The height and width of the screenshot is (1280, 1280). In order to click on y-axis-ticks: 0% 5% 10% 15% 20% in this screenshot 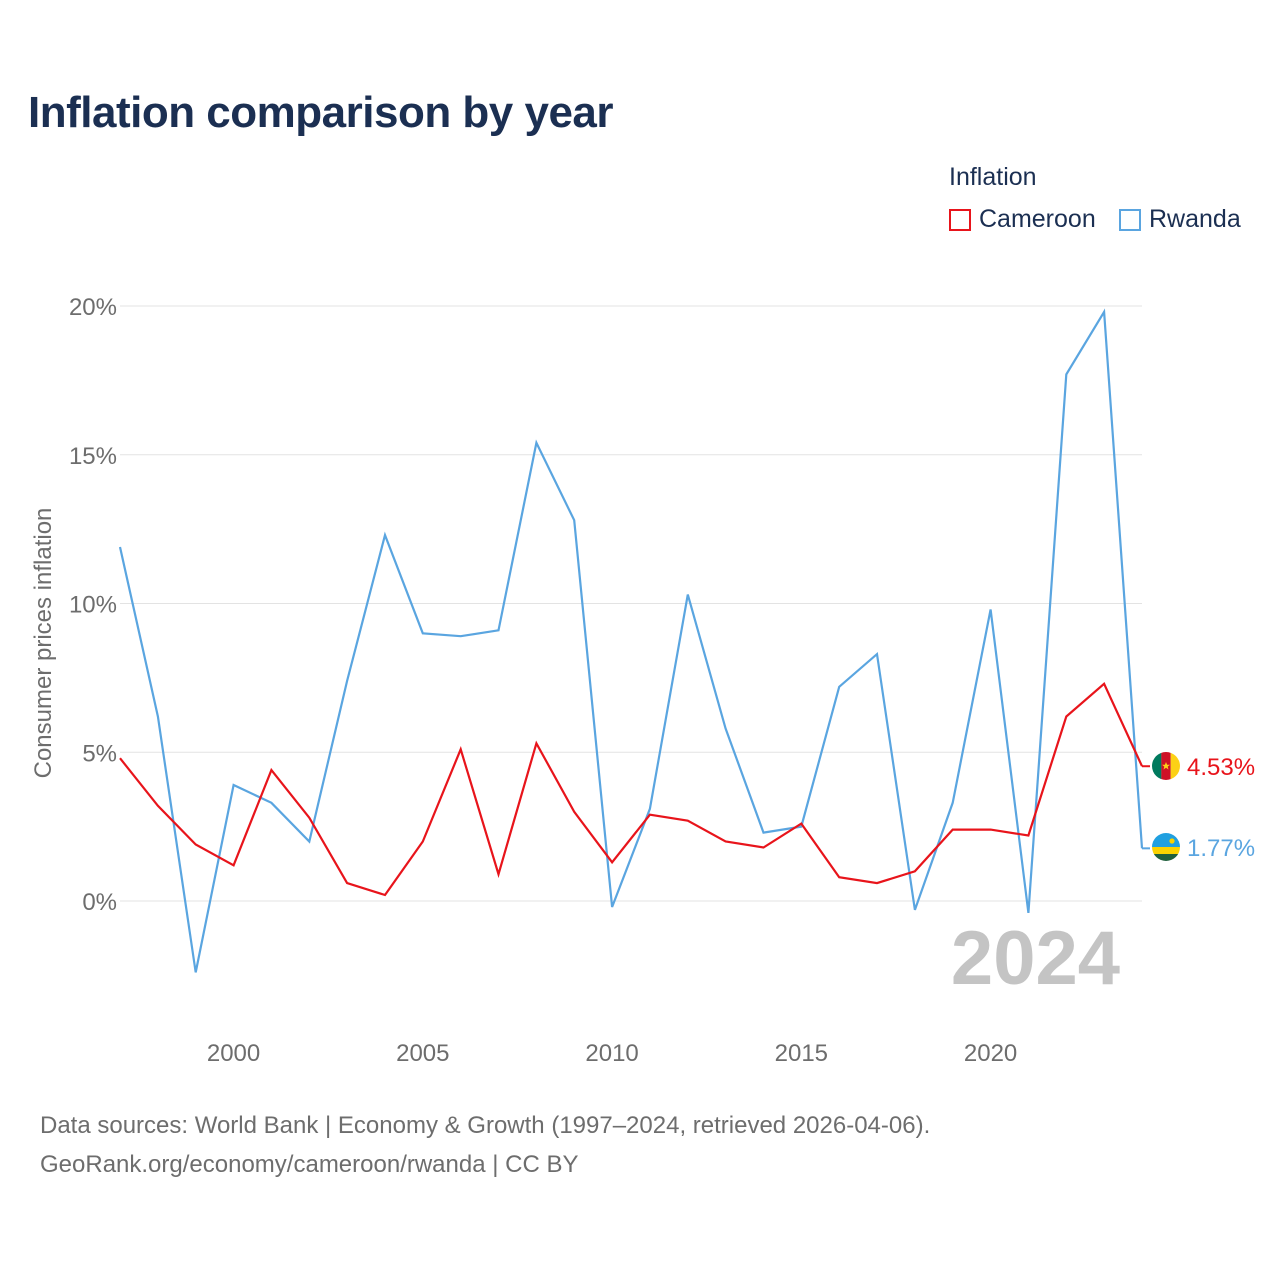, I will do `click(93, 605)`.